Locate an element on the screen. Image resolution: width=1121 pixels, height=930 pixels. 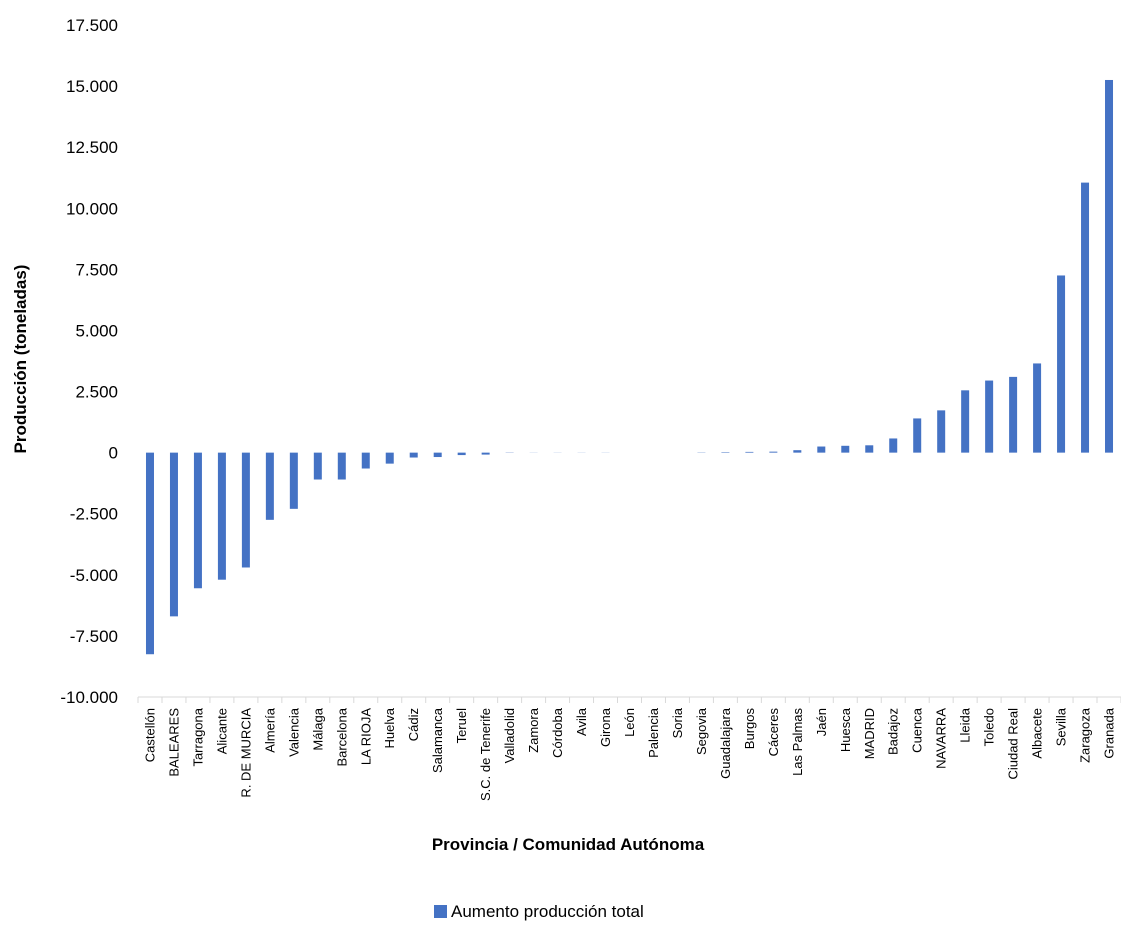
x-tick-label: BALEARES is located at coordinates (173, 742).